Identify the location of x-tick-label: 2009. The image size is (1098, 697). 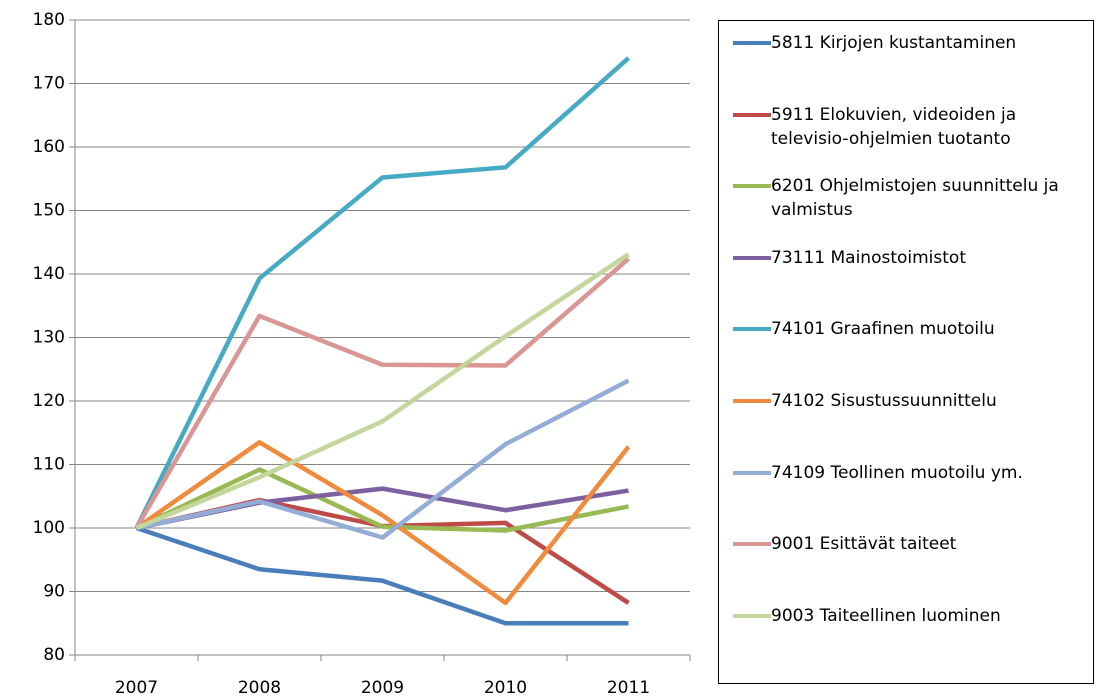
(382, 687).